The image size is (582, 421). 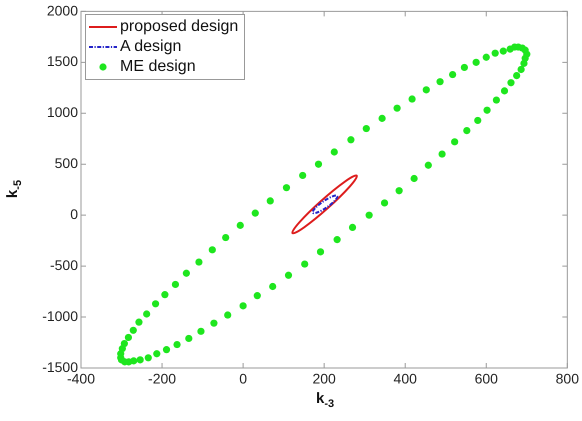 What do you see at coordinates (179, 27) in the screenshot?
I see `annotation: proposed design` at bounding box center [179, 27].